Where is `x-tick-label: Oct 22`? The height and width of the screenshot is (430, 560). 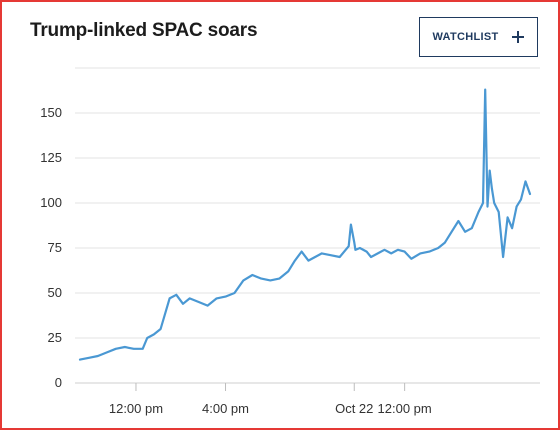
x-tick-label: Oct 22 is located at coordinates (354, 408).